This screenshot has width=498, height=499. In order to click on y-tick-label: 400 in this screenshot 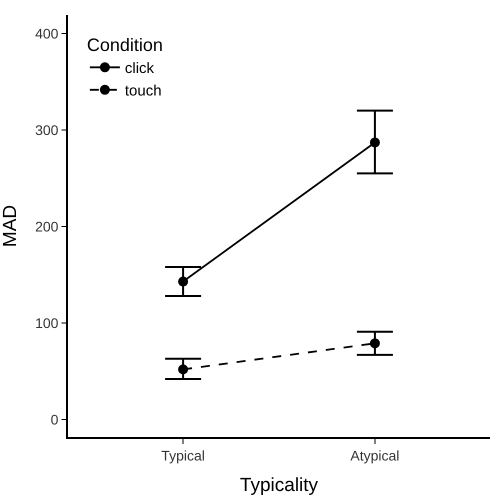, I will do `click(47, 33)`.